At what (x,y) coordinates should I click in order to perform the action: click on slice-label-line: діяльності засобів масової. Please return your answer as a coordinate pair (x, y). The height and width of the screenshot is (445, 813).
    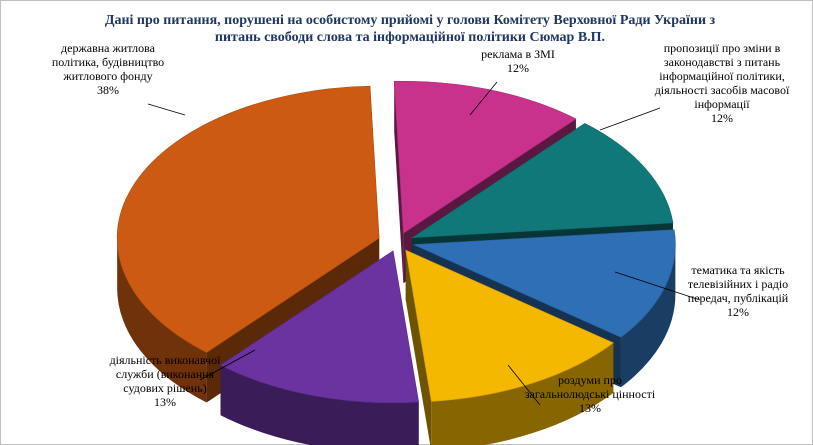
    Looking at the image, I should click on (722, 90).